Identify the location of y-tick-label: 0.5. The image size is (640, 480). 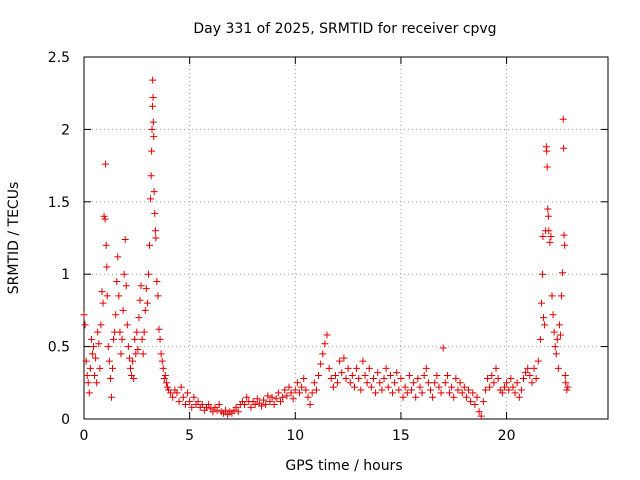
(59, 348).